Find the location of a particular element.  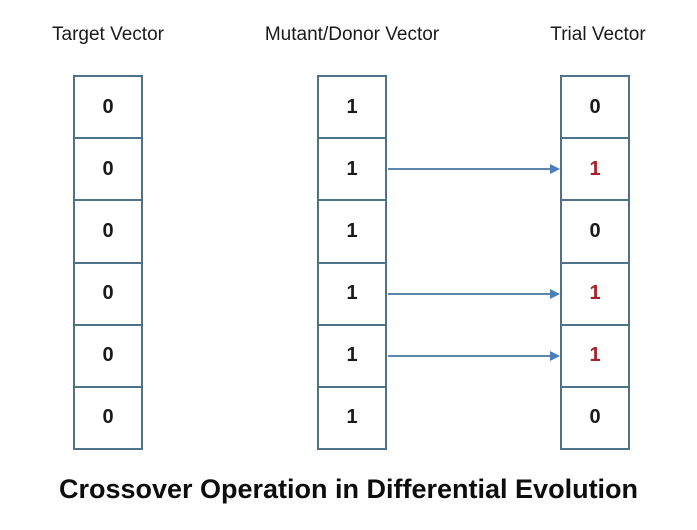

trial-vector-box: 0 1 0 1 1 0 is located at coordinates (595, 262).